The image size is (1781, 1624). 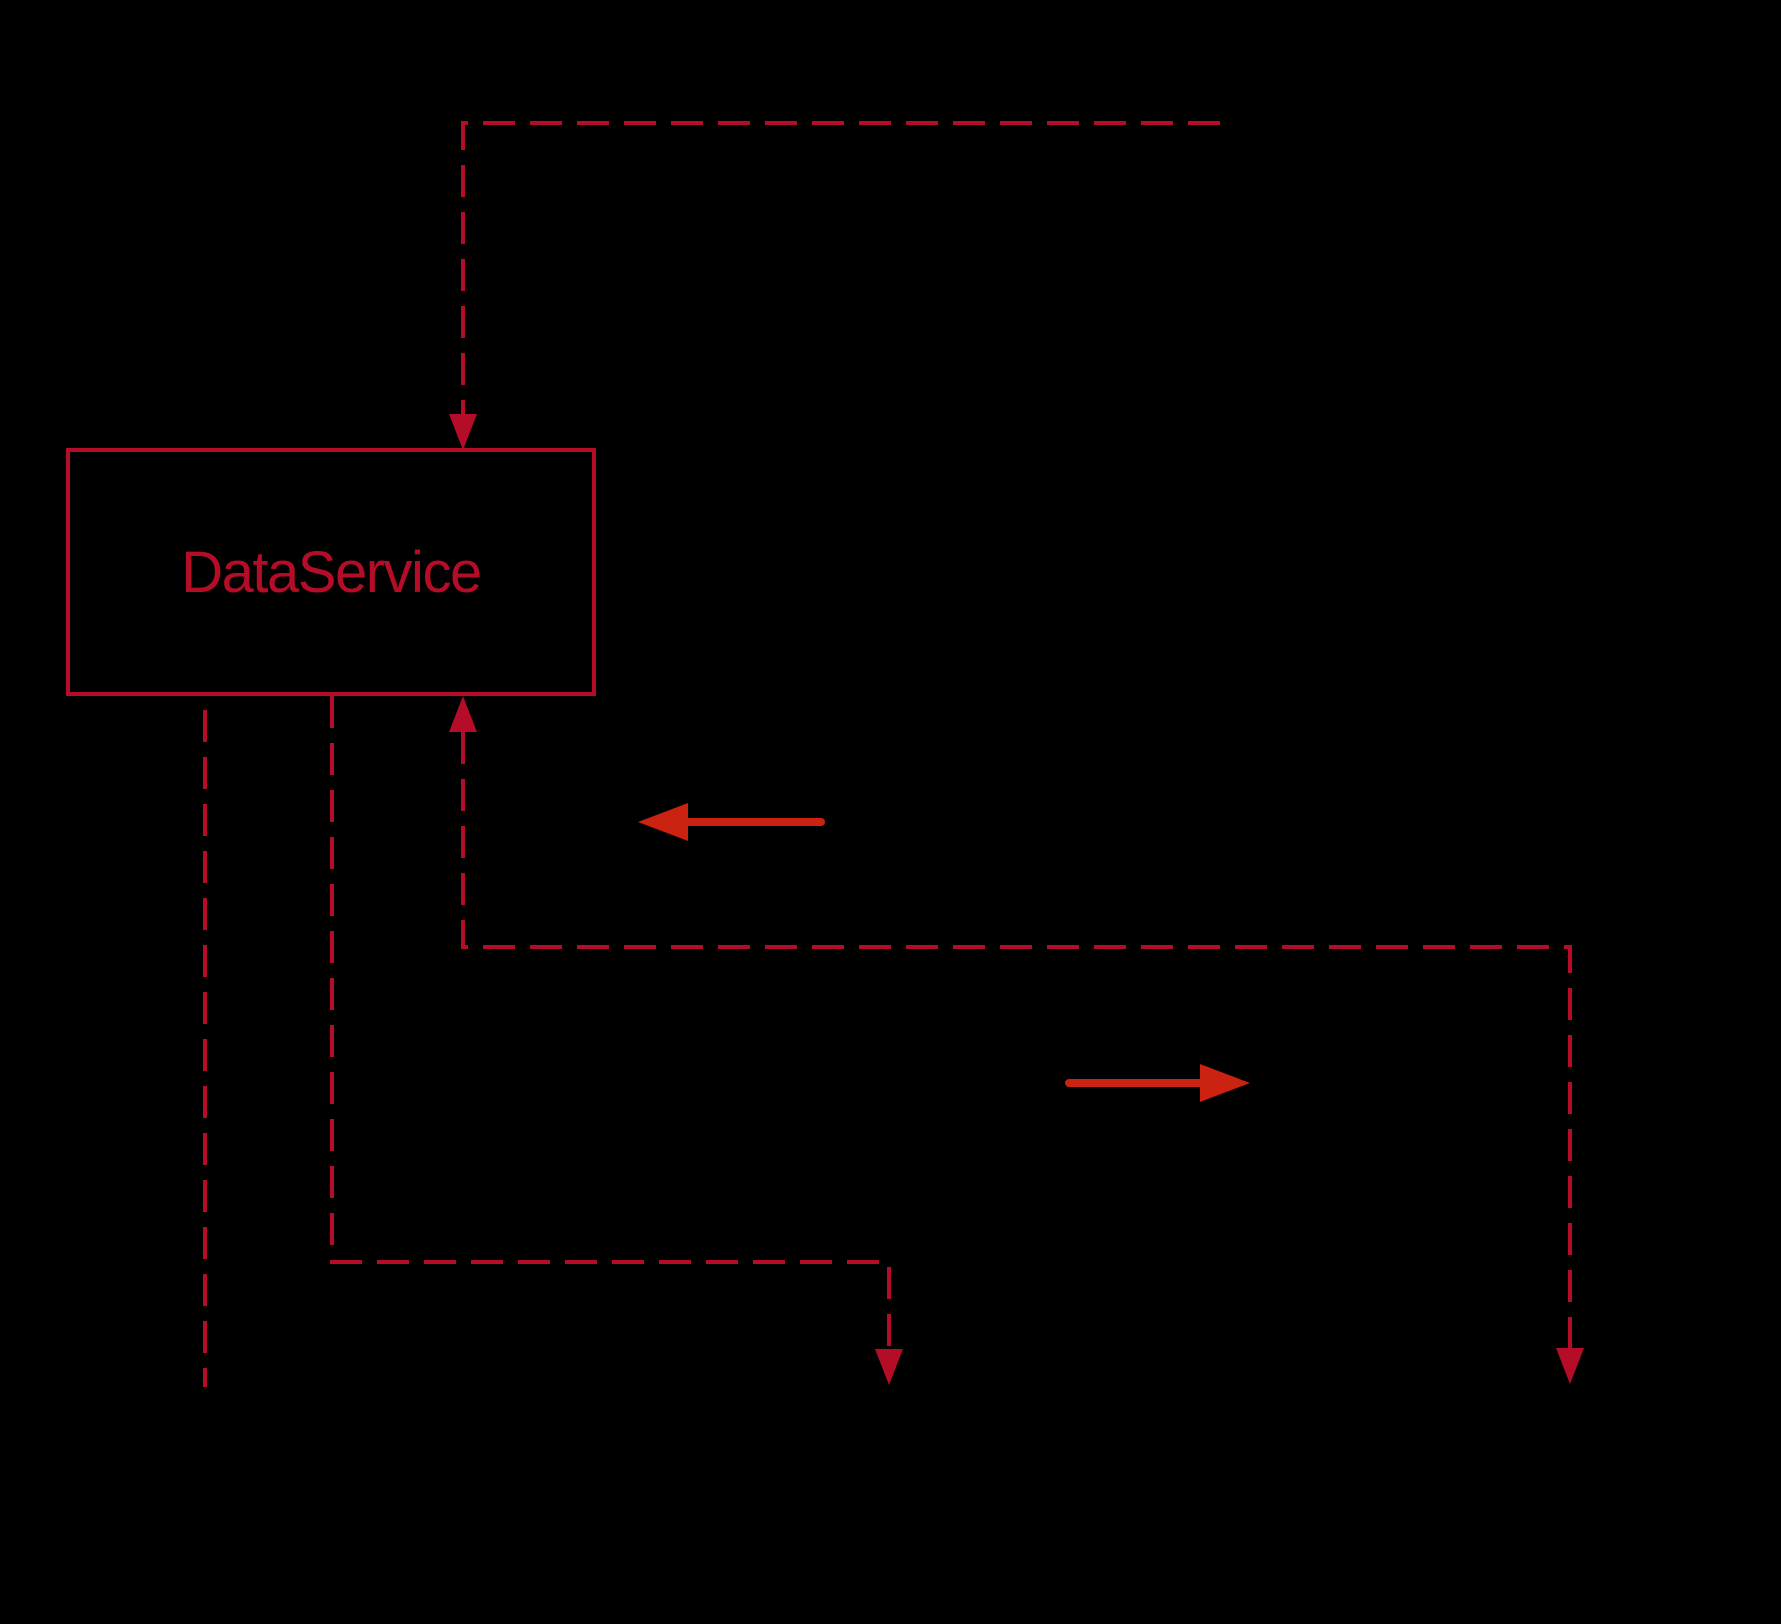 I want to click on dataservice-node-label: DataService, so click(x=330, y=572).